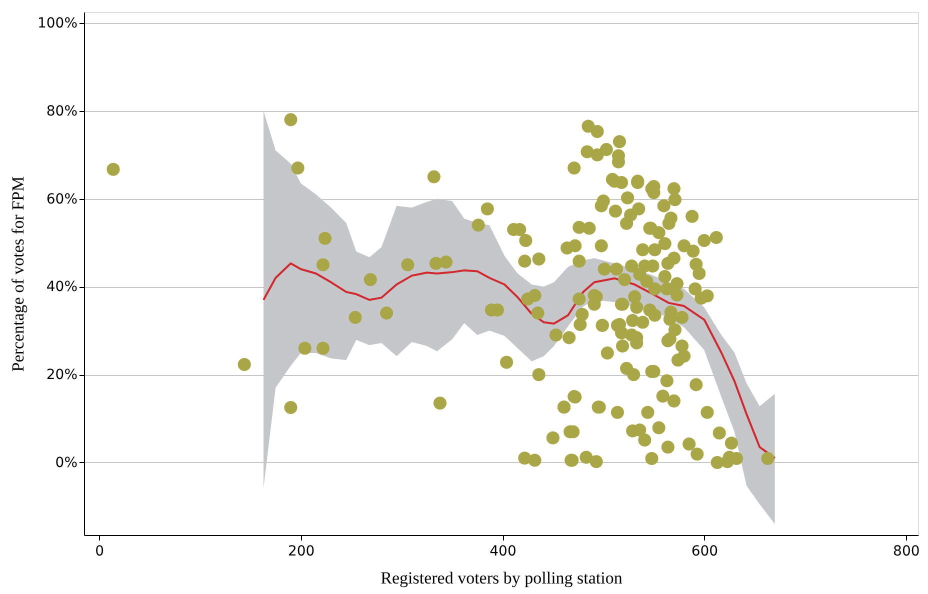 Image resolution: width=928 pixels, height=594 pixels. Describe the element at coordinates (62, 375) in the screenshot. I see `y-tick-label: 20%` at that location.